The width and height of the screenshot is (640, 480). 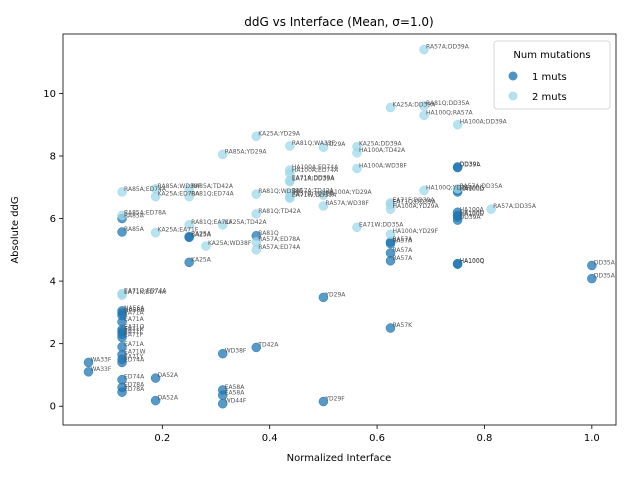 What do you see at coordinates (513, 96) in the screenshot?
I see `legend-marker-2-muts` at bounding box center [513, 96].